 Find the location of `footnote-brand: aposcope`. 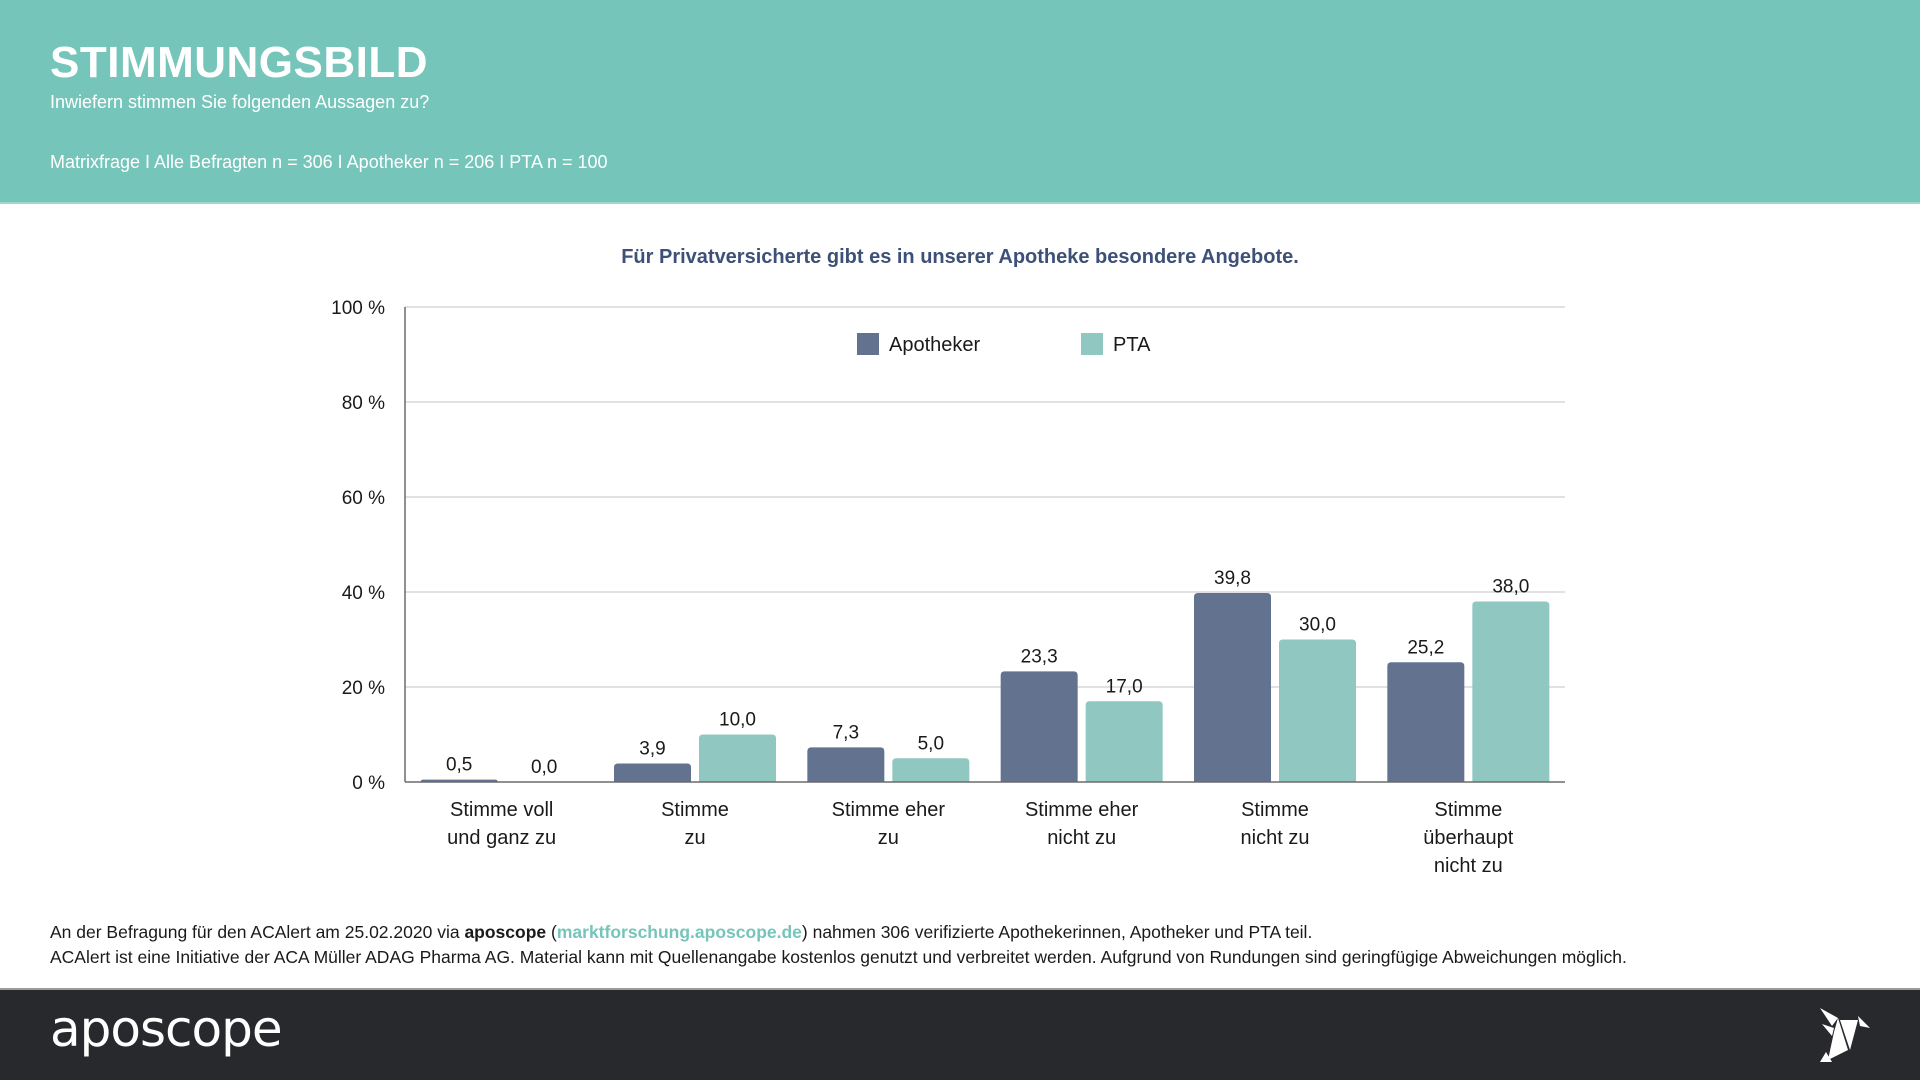

footnote-brand: aposcope is located at coordinates (505, 932).